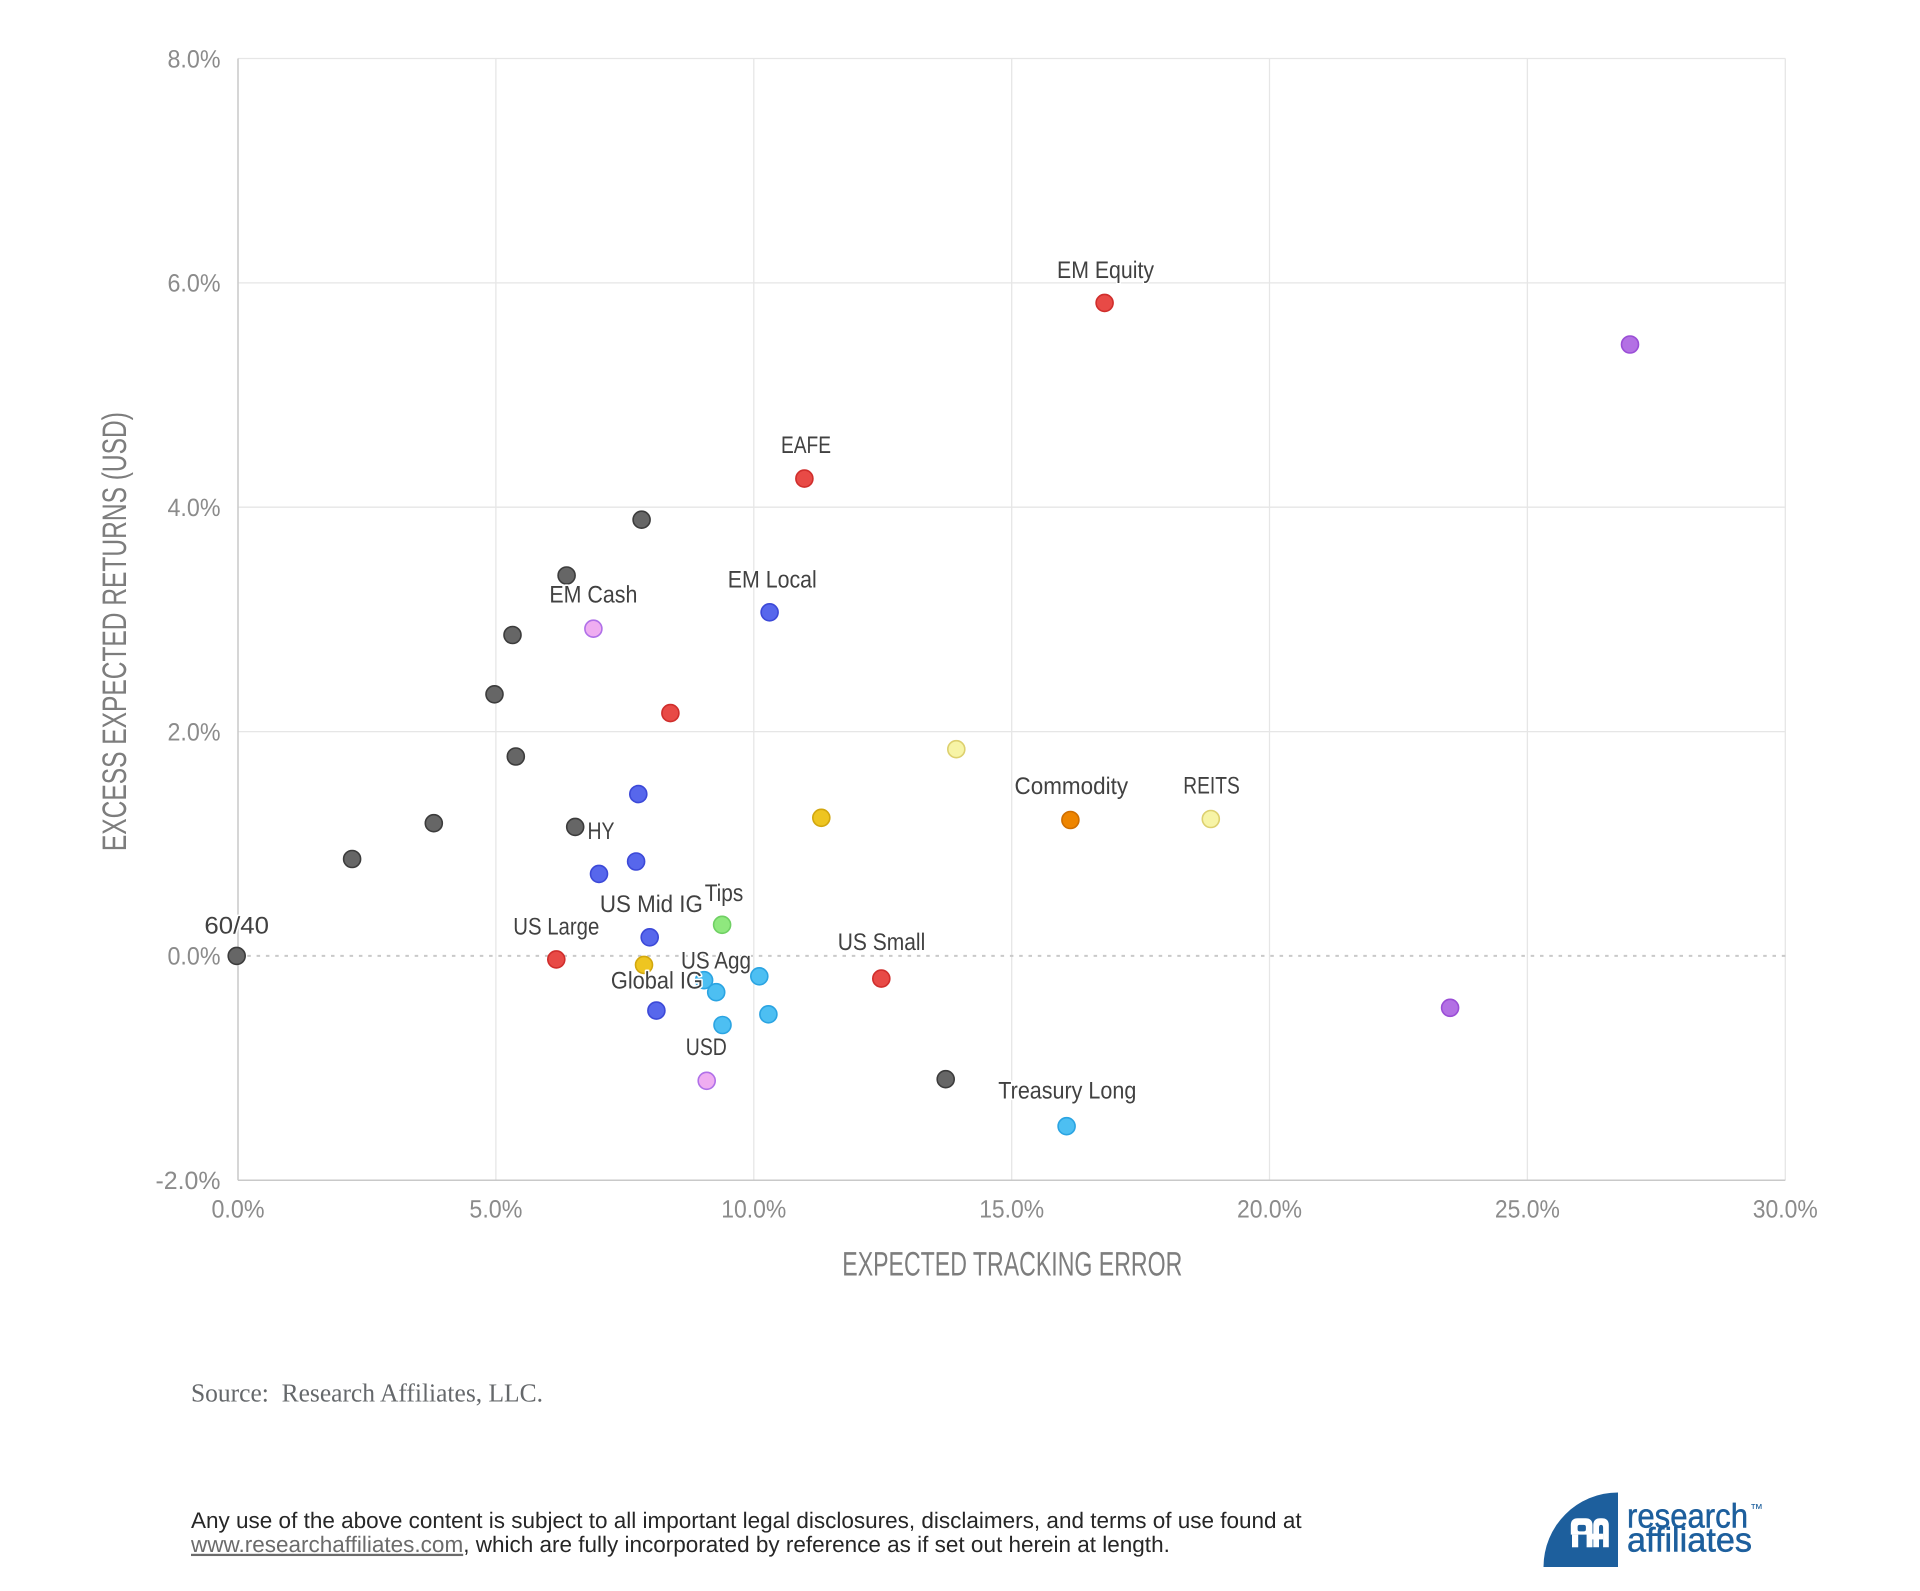 The image size is (1920, 1591). I want to click on svg-text: Commodity, so click(1072, 786).